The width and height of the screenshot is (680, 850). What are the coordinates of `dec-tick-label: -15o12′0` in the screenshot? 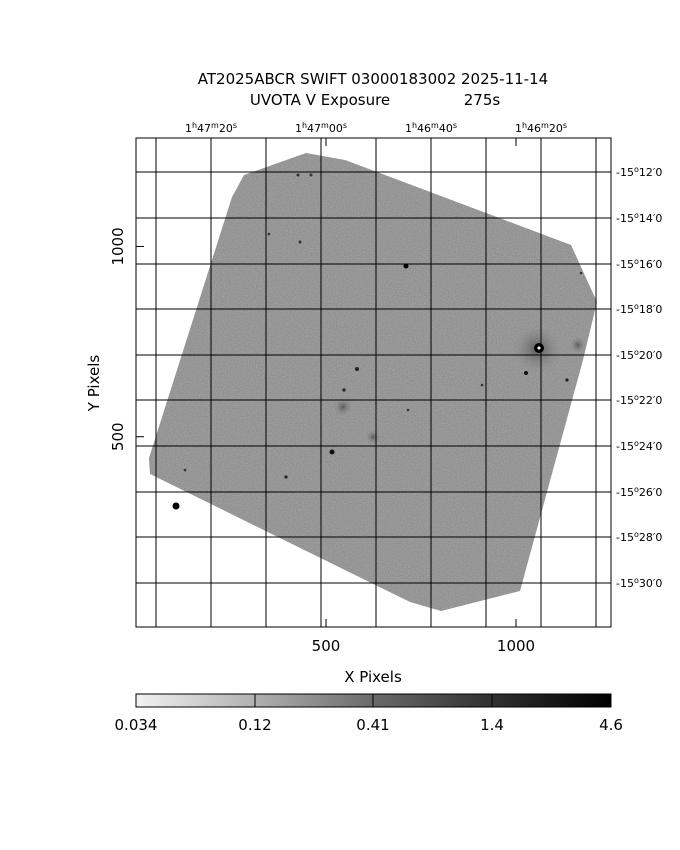 It's located at (639, 172).